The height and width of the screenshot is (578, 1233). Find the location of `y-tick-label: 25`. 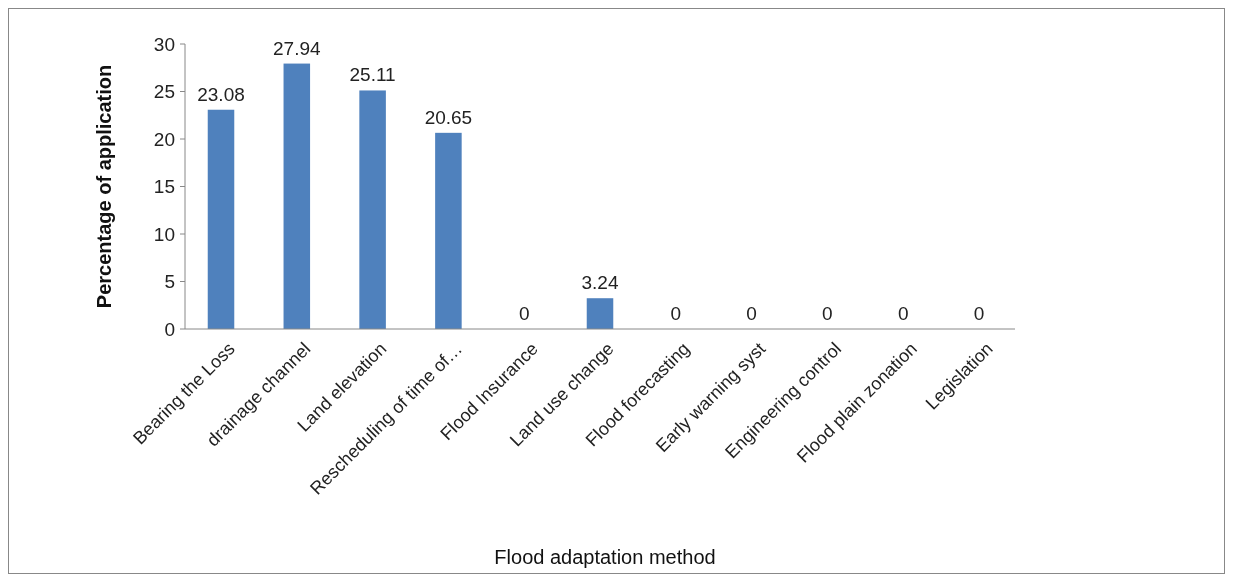

y-tick-label: 25 is located at coordinates (164, 92).